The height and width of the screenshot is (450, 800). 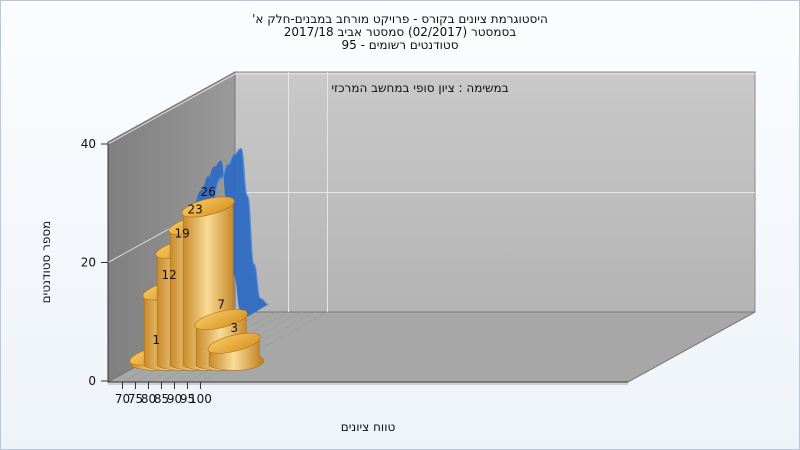 What do you see at coordinates (169, 275) in the screenshot?
I see `data-label: 12` at bounding box center [169, 275].